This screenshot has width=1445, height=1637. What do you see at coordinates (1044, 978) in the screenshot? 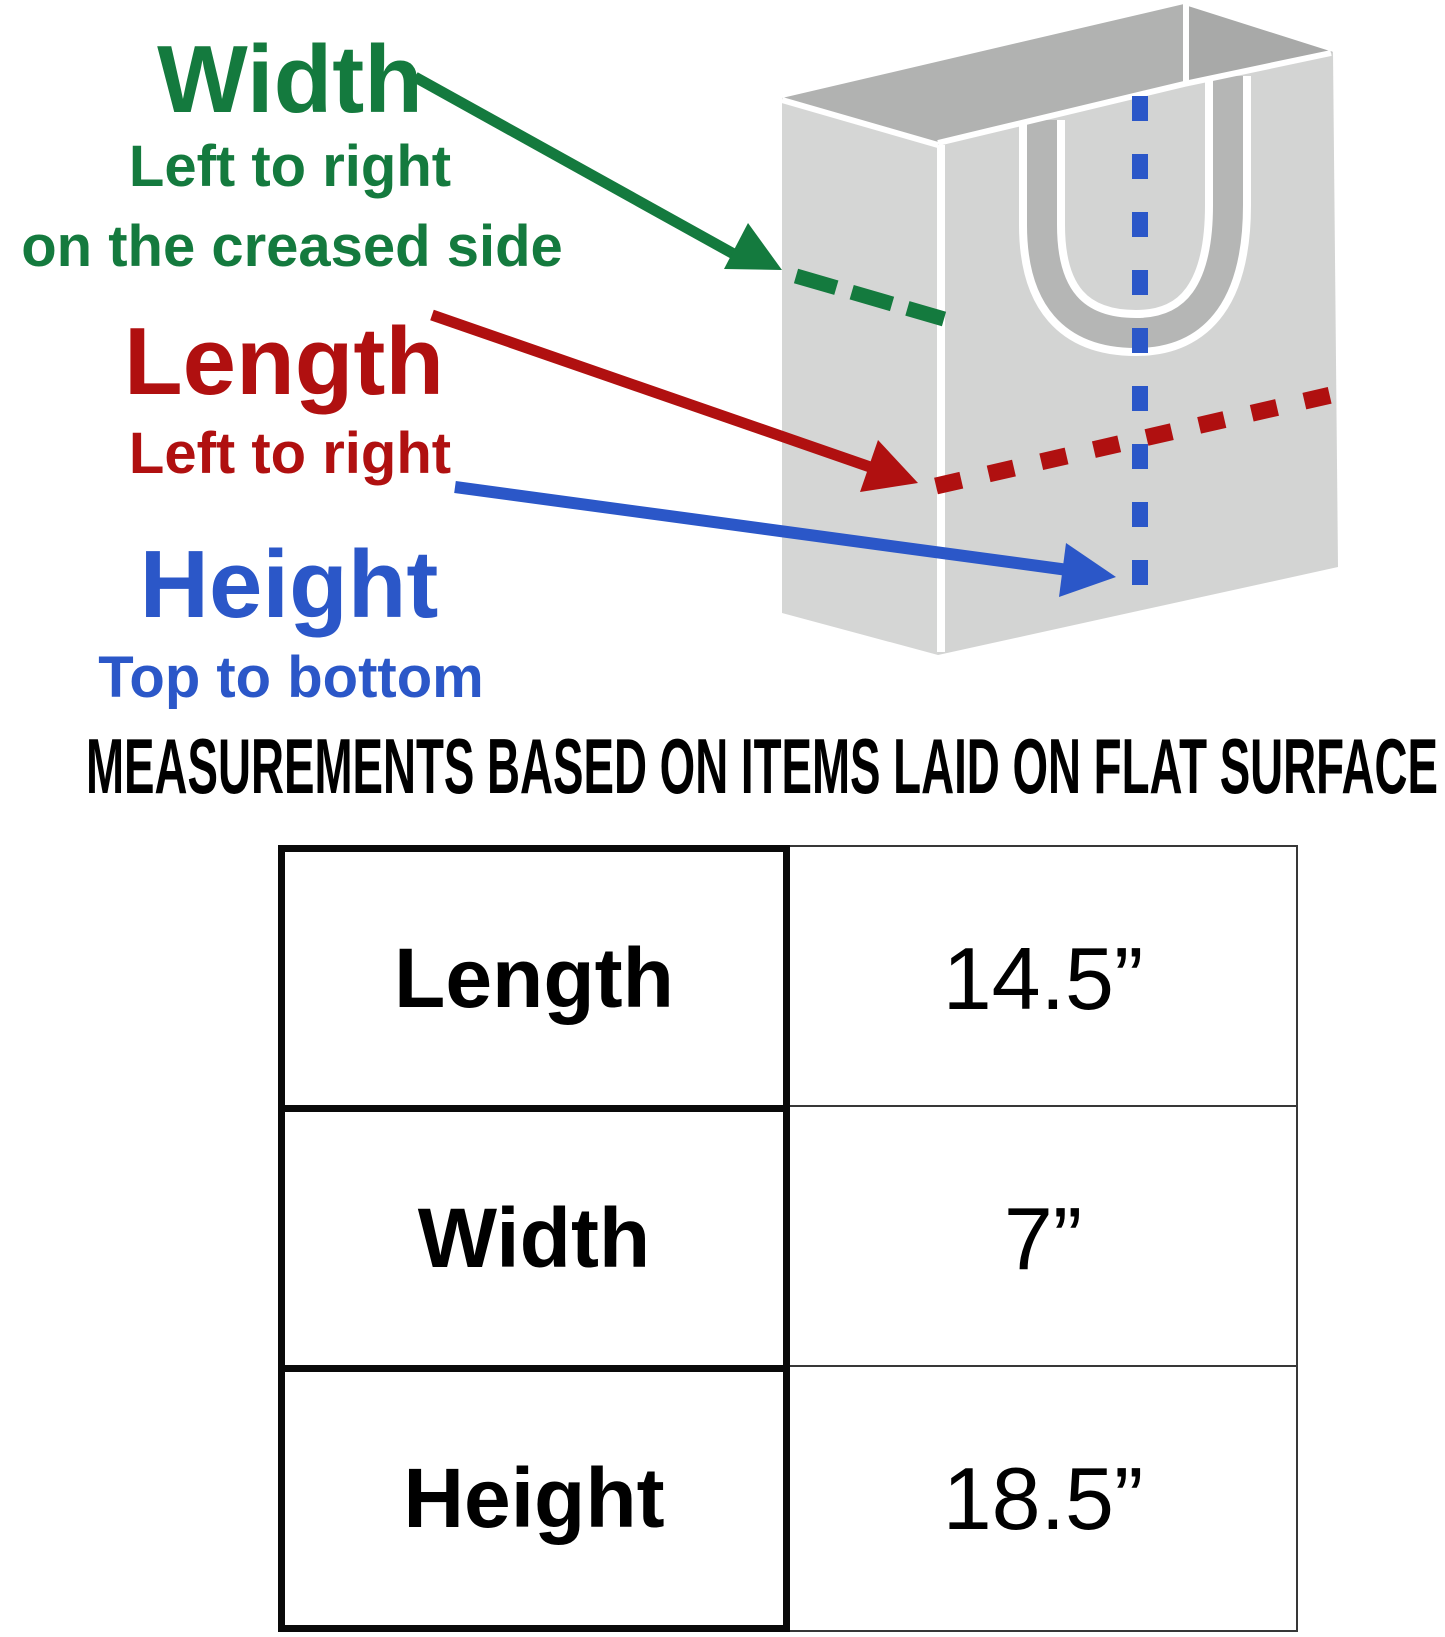
I see `row-value-length: 14.5”` at bounding box center [1044, 978].